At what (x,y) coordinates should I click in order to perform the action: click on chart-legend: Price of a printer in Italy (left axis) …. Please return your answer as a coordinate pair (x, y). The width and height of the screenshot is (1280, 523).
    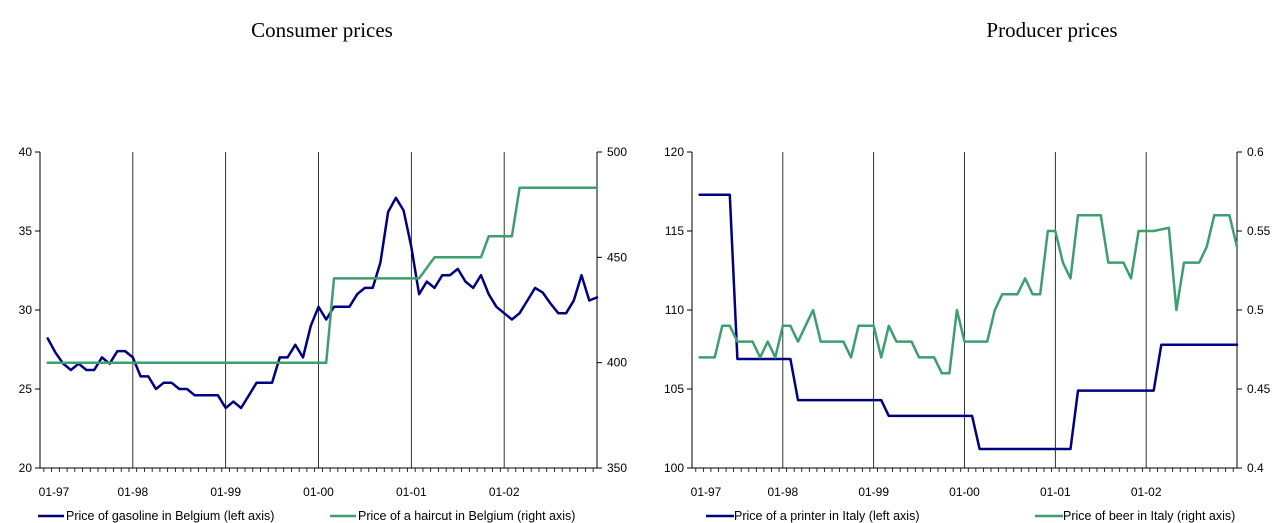
    Looking at the image, I should click on (970, 516).